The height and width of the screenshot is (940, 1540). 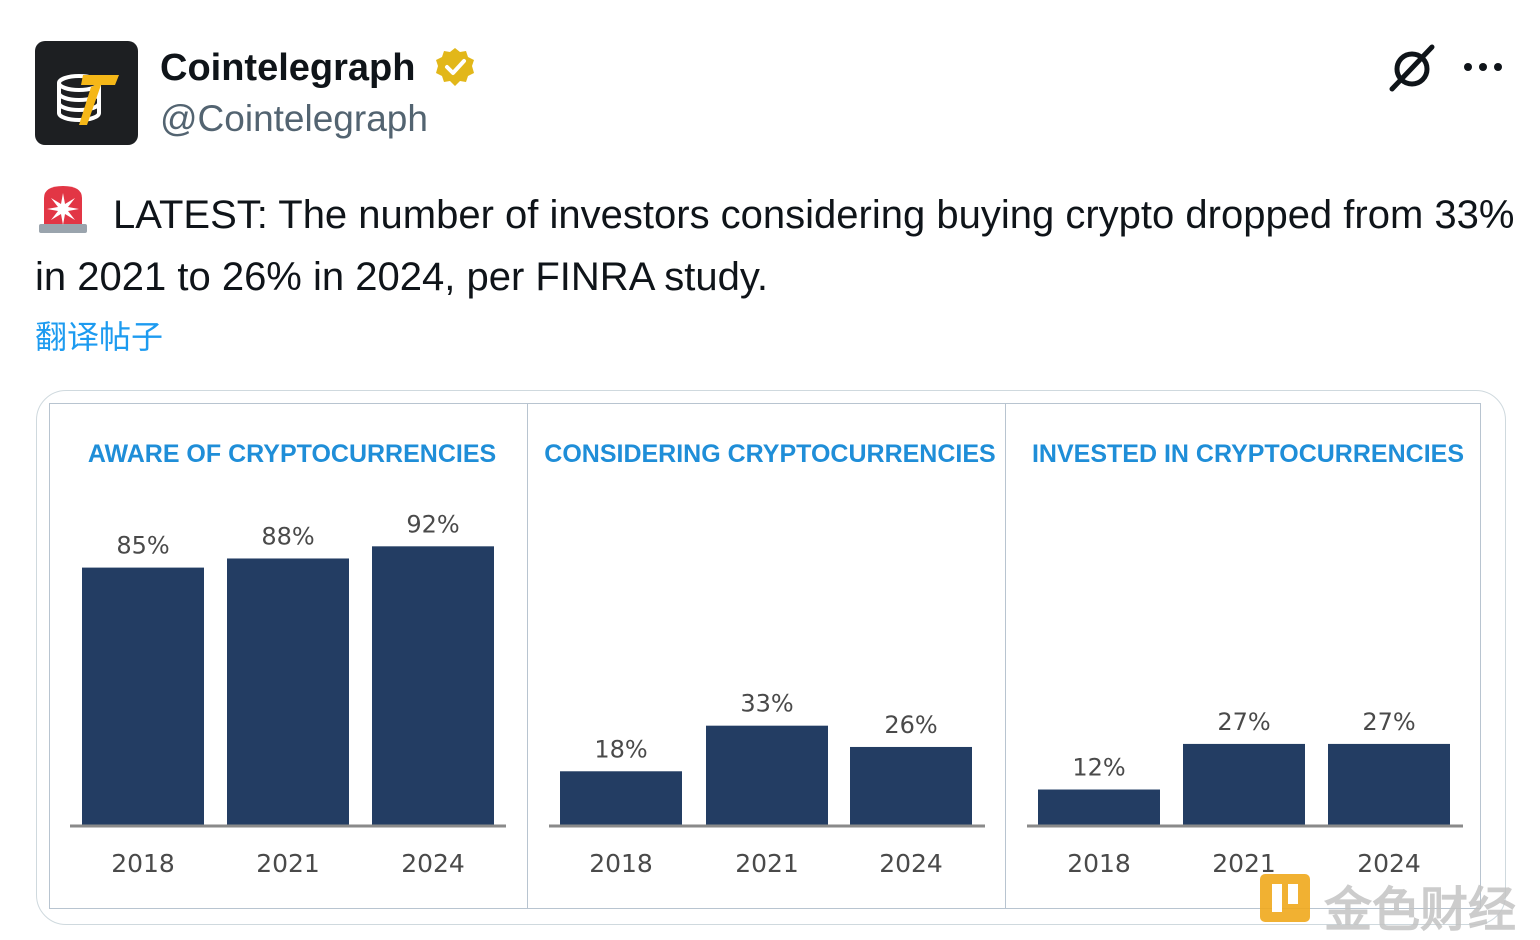 What do you see at coordinates (769, 454) in the screenshot?
I see `chart-title: CONSIDERING CRYPTOCURRENCIES` at bounding box center [769, 454].